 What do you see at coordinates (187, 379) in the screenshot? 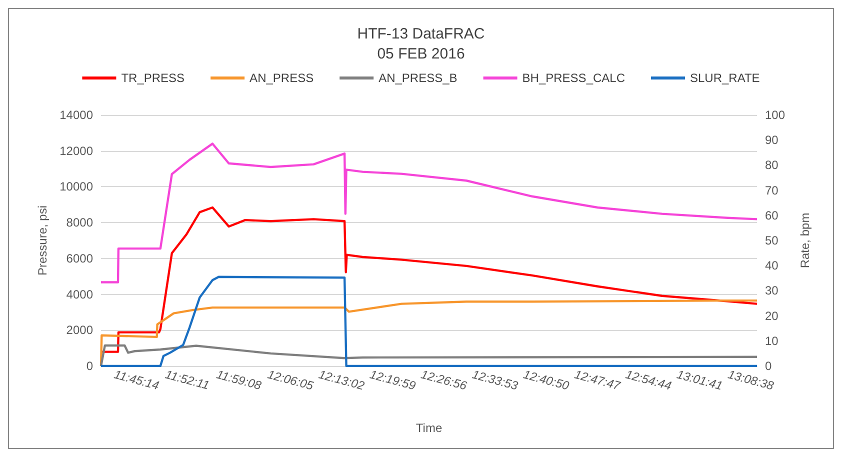
I see `x-tick-label: 11:52:11` at bounding box center [187, 379].